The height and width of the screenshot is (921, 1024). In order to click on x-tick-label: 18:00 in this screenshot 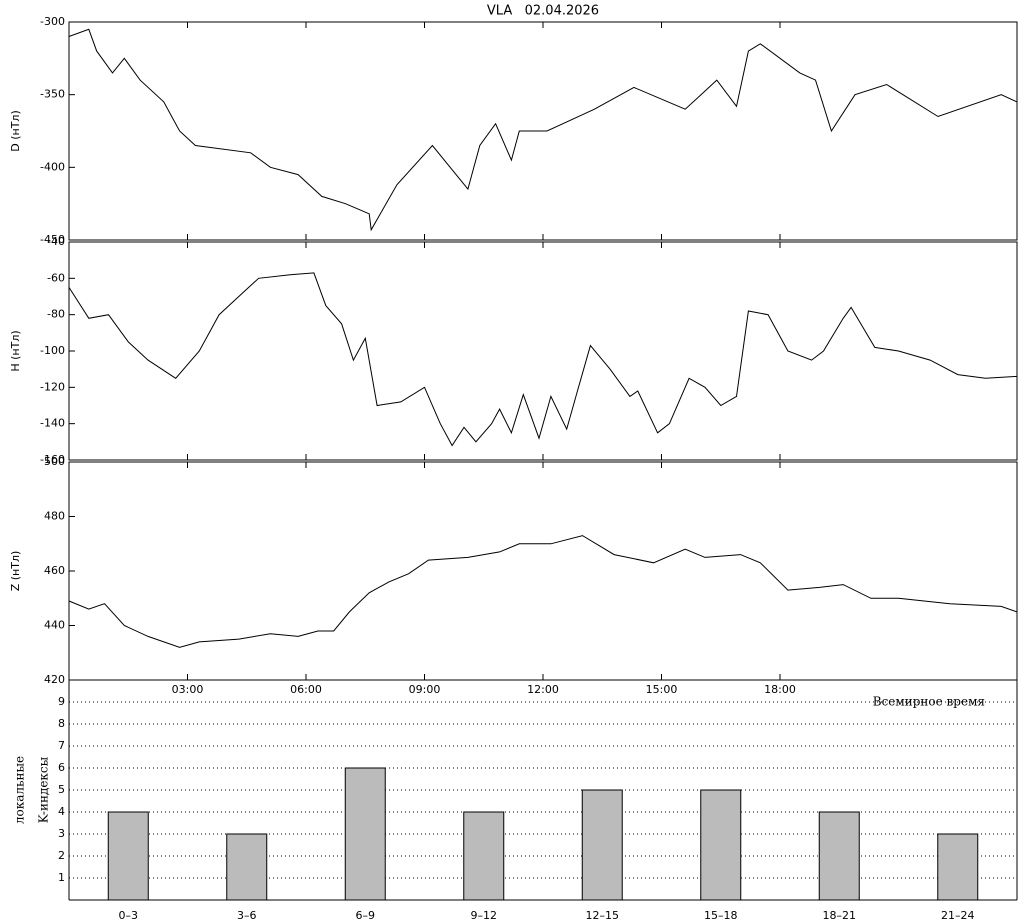, I will do `click(780, 689)`.